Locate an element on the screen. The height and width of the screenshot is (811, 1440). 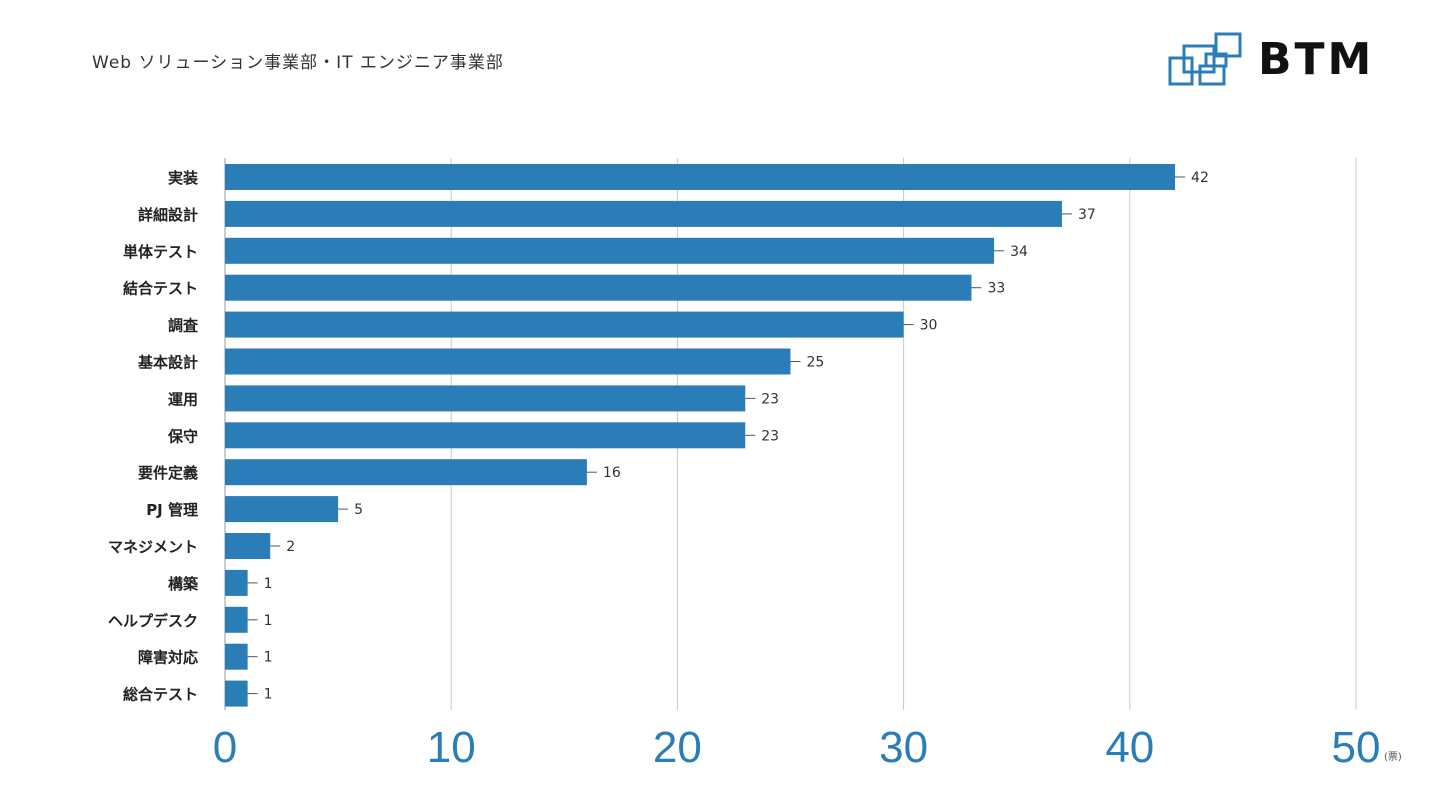
brand-logo: BTM is located at coordinates (1286, 60).